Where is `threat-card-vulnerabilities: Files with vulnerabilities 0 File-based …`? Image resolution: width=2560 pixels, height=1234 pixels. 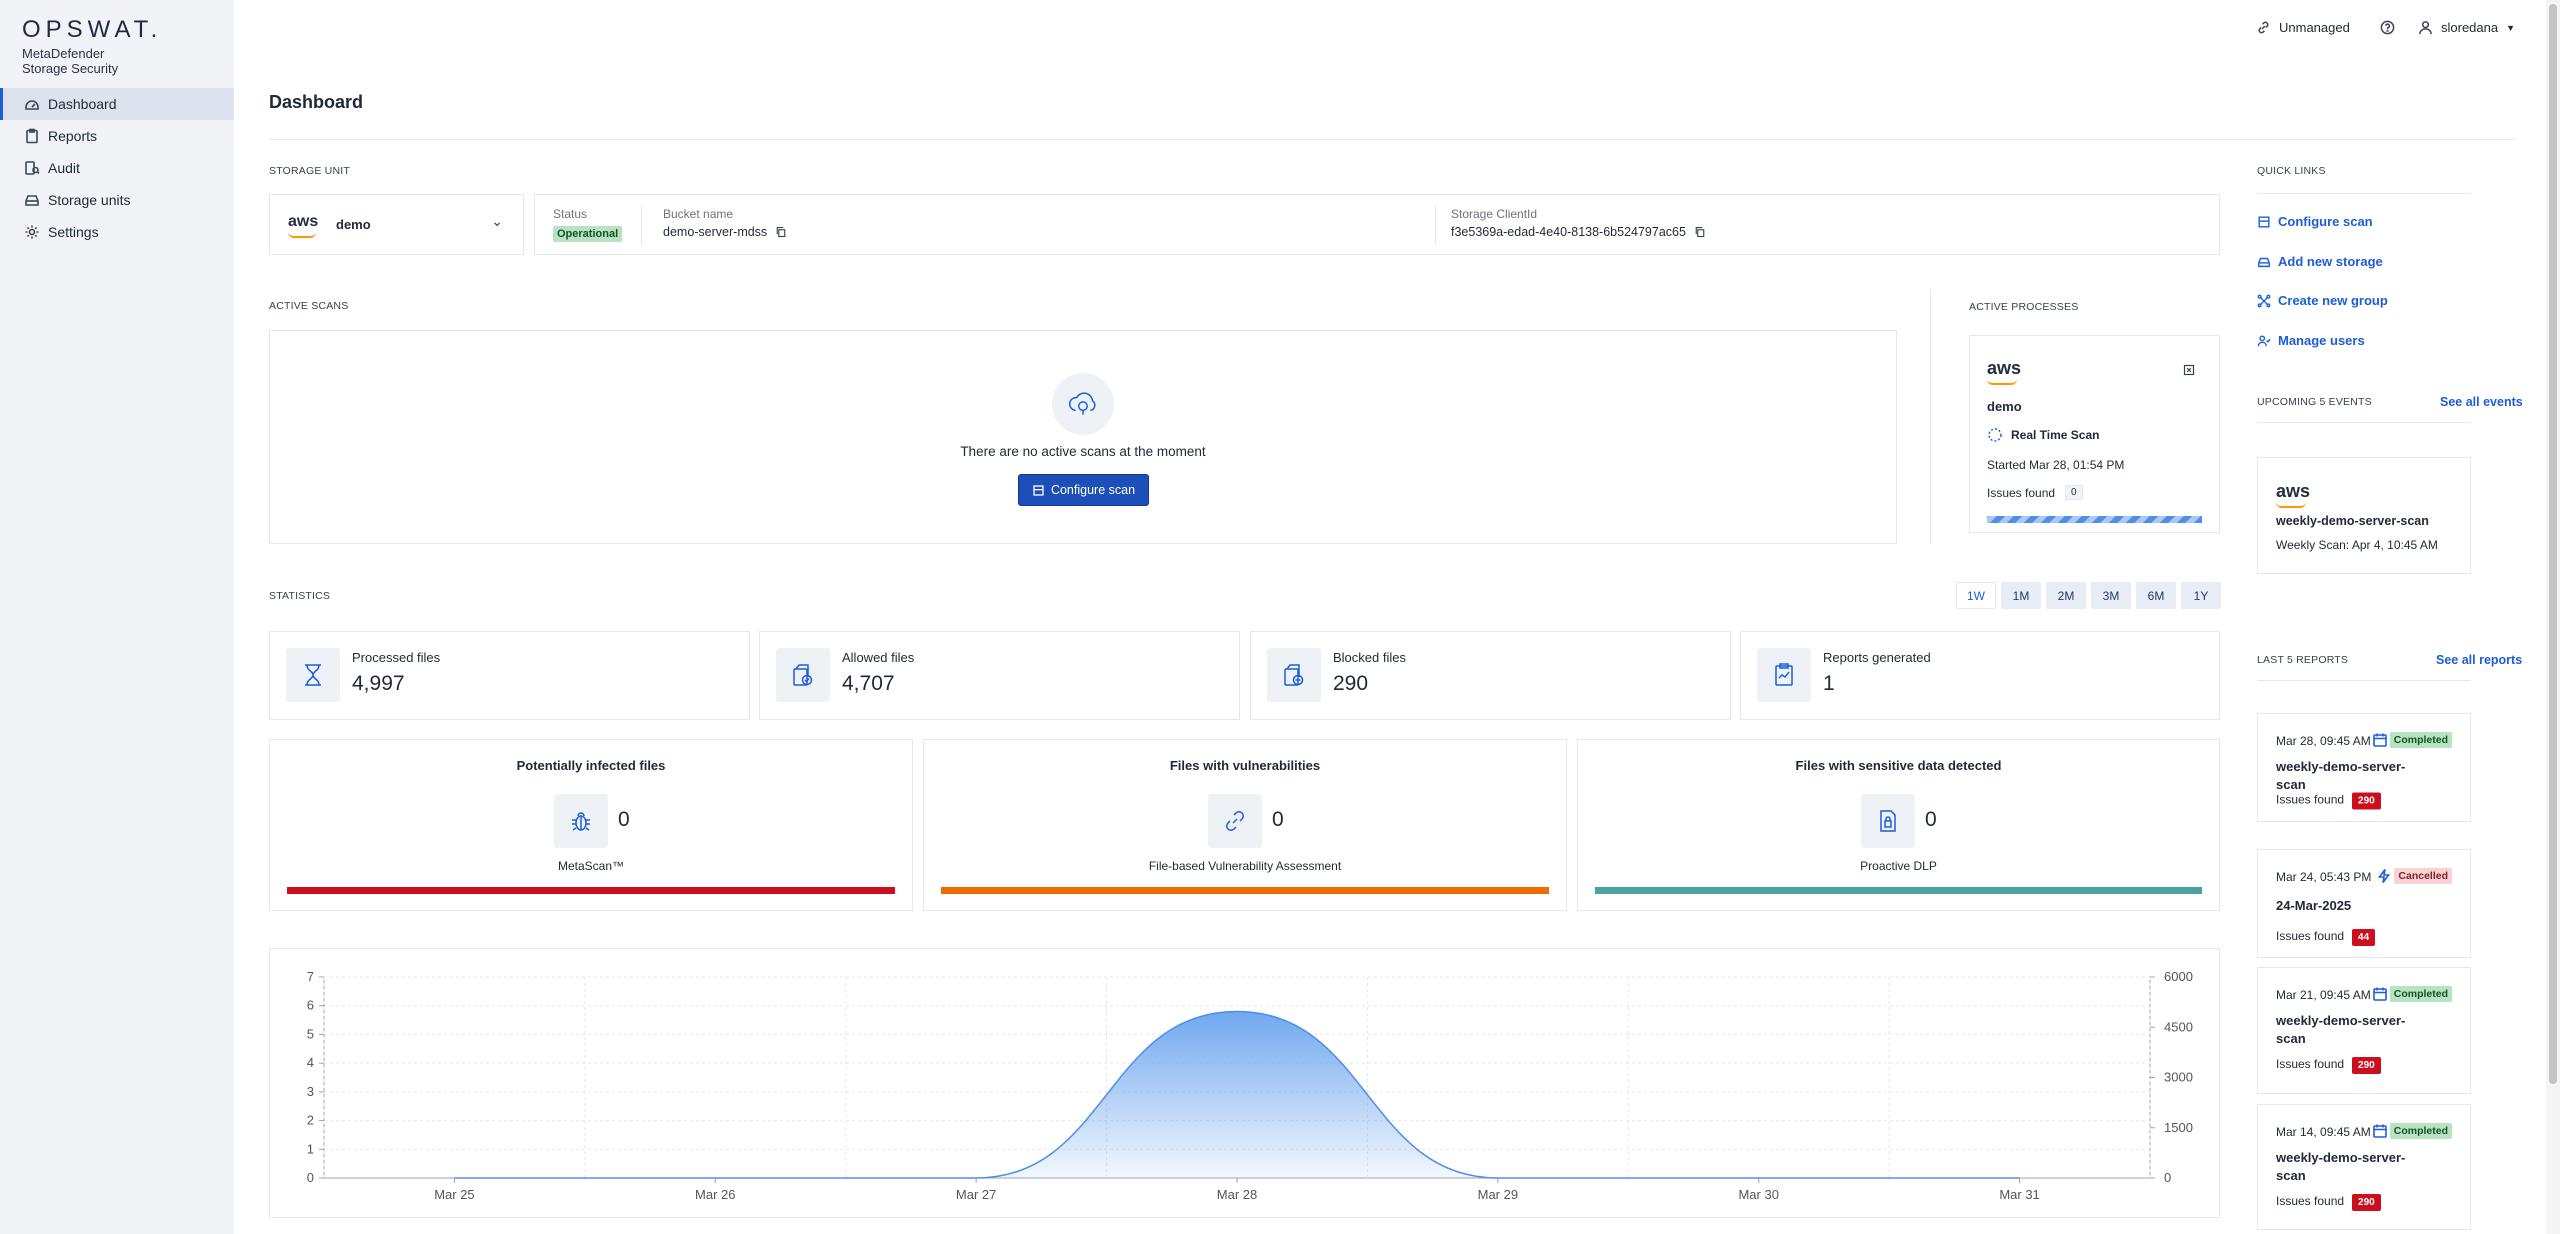 threat-card-vulnerabilities: Files with vulnerabilities 0 File-based … is located at coordinates (1245, 825).